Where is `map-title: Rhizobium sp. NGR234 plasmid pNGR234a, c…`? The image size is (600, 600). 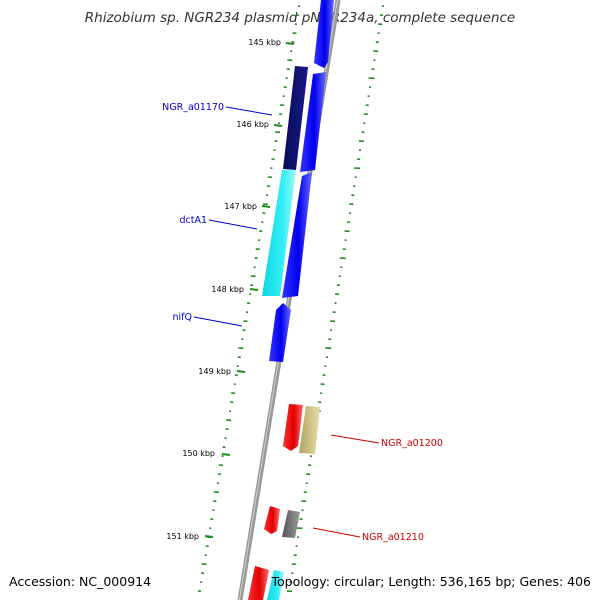 map-title: Rhizobium sp. NGR234 plasmid pNGR234a, c… is located at coordinates (300, 18).